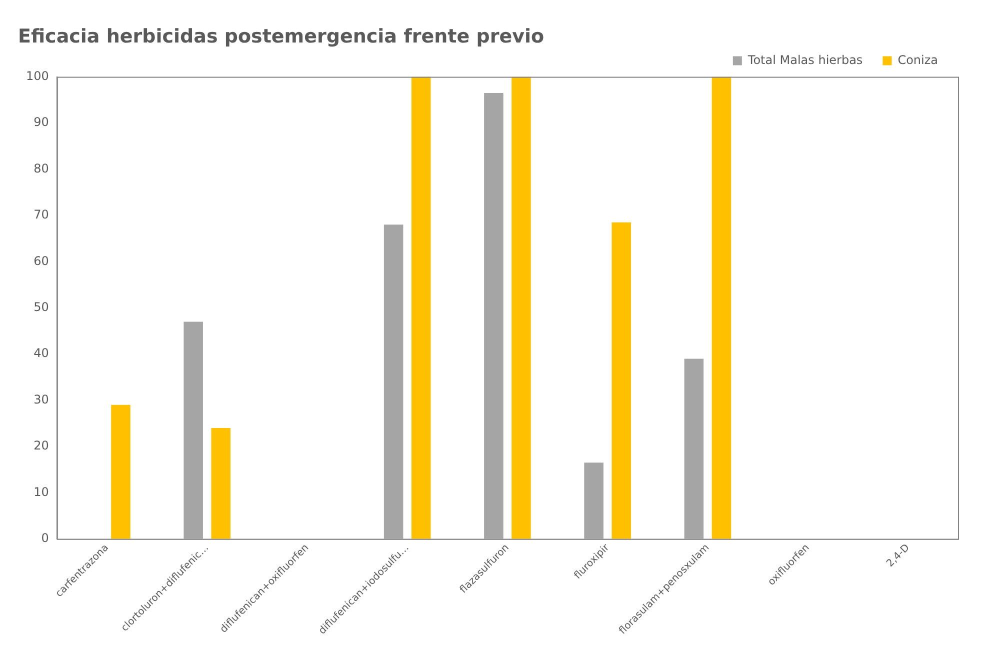 Image resolution: width=987 pixels, height=653 pixels. What do you see at coordinates (918, 59) in the screenshot?
I see `legend-label: Coniza` at bounding box center [918, 59].